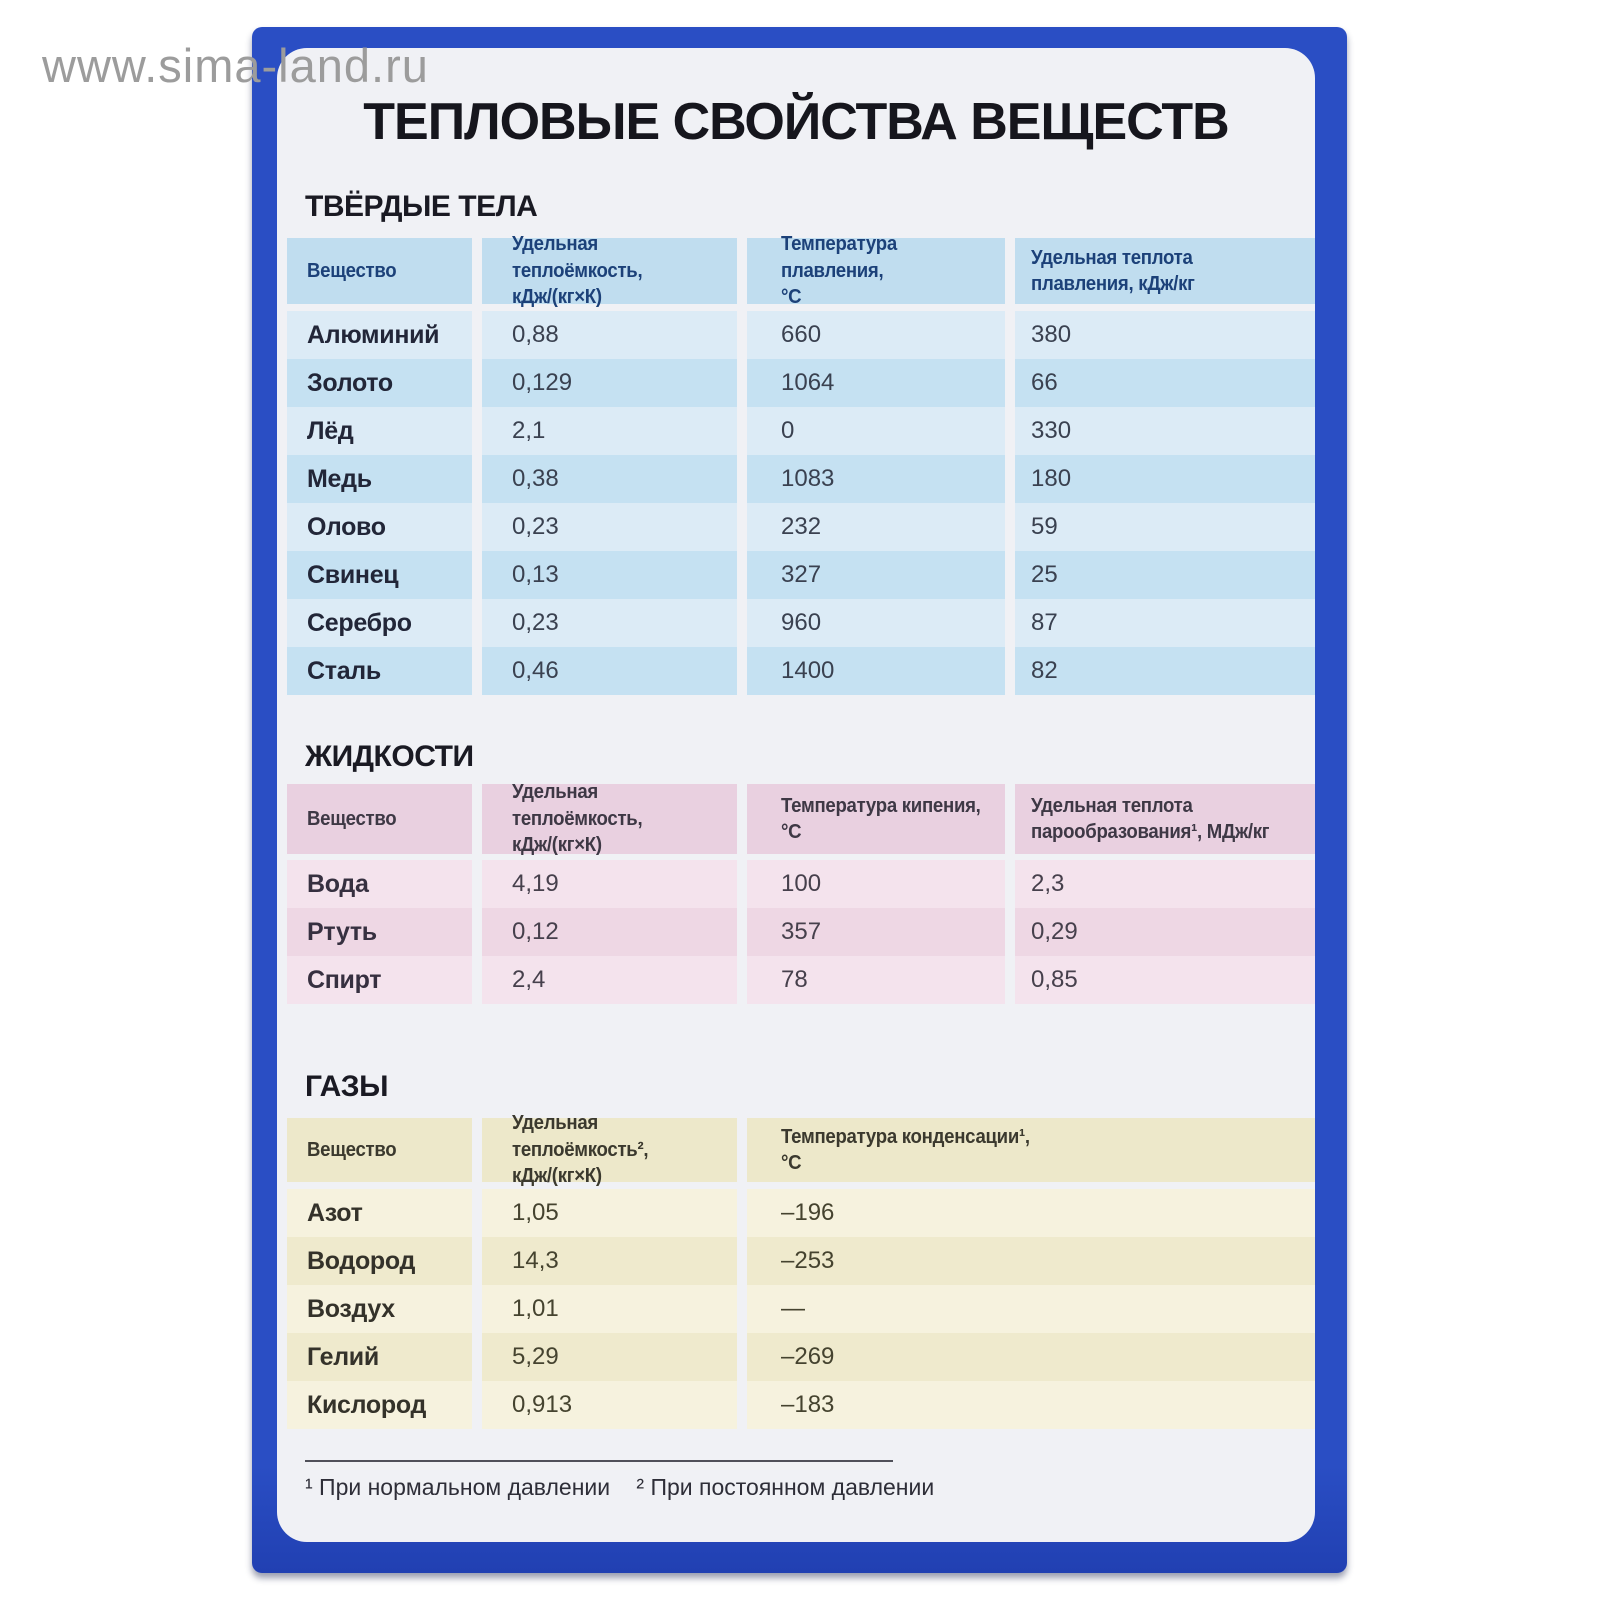  What do you see at coordinates (1165, 884) in the screenshot?
I see `value-cell: 2,3` at bounding box center [1165, 884].